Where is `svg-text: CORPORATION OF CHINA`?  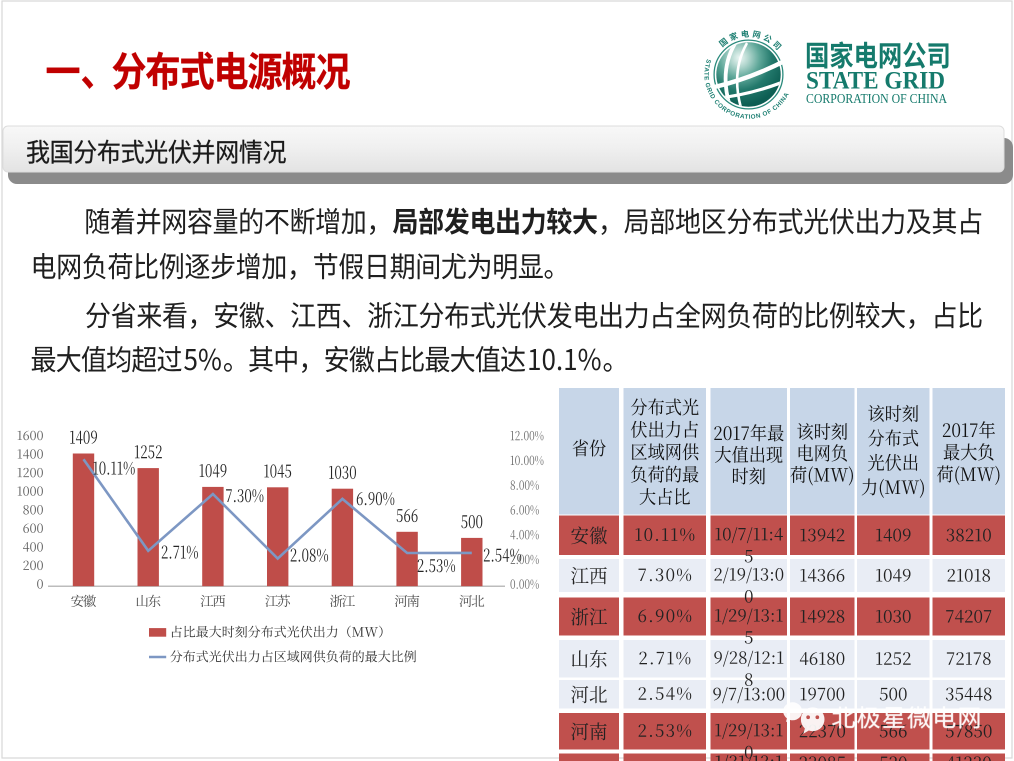
svg-text: CORPORATION OF CHINA is located at coordinates (877, 99).